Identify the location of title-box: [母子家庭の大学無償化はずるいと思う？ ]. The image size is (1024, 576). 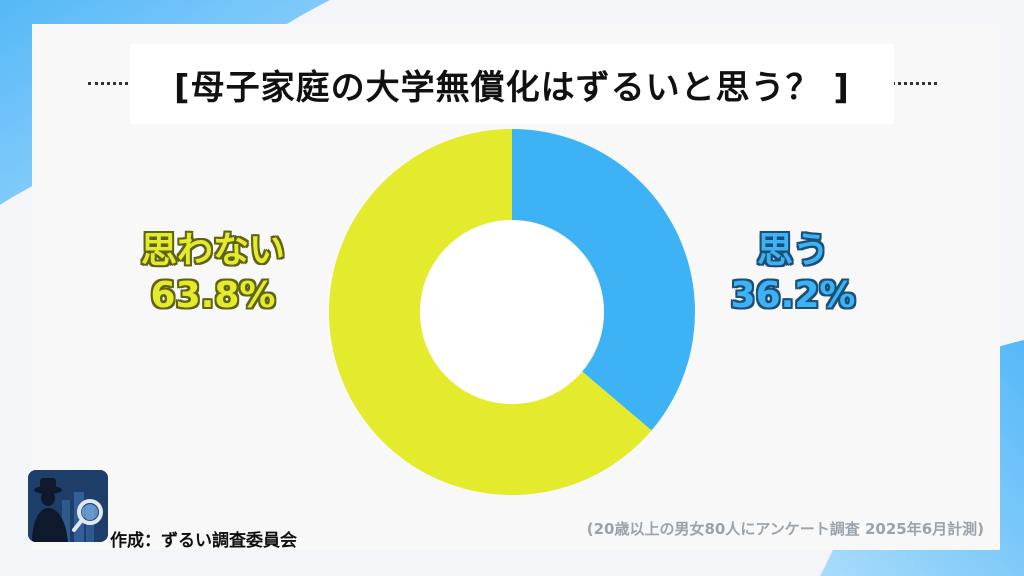
(512, 84).